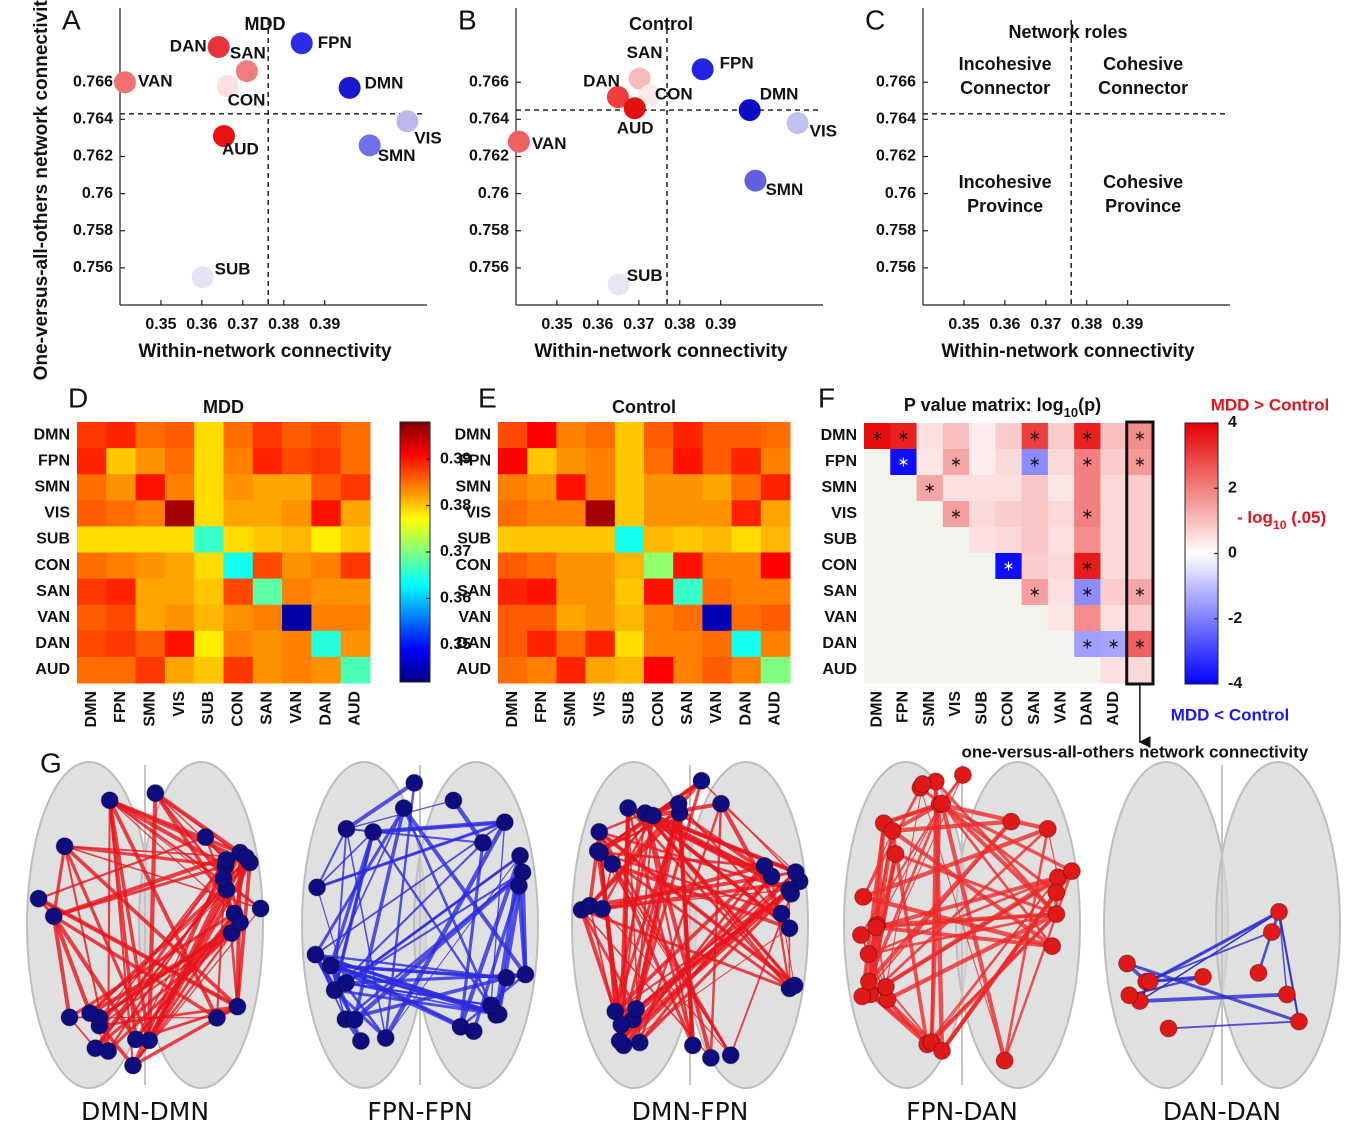 The image size is (1350, 1128). I want to click on lower-label: MDD < Control, so click(1230, 714).